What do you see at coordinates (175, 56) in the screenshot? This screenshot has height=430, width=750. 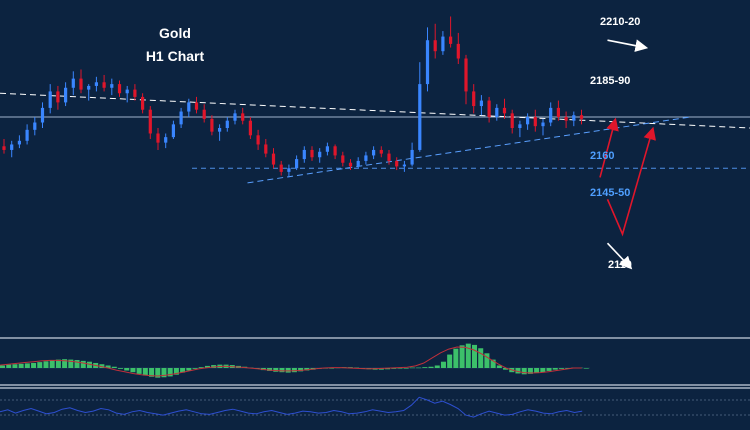 I see `chart-subtitle: H1 Chart` at bounding box center [175, 56].